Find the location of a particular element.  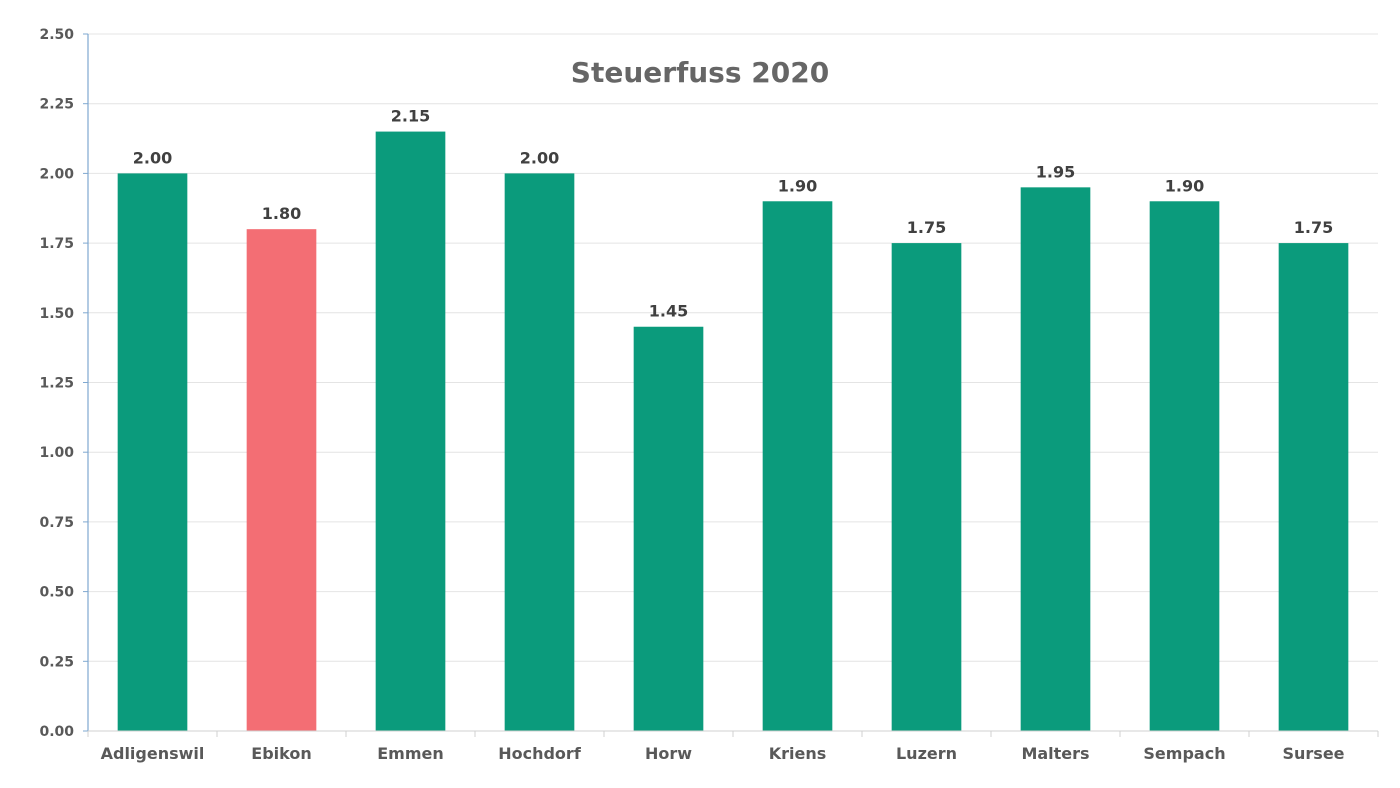

y-tick-label: 1.75 is located at coordinates (56, 244).